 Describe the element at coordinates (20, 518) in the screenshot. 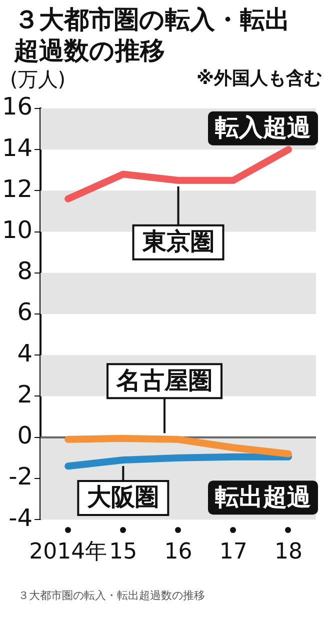

I see `y-tick-label: -4` at that location.